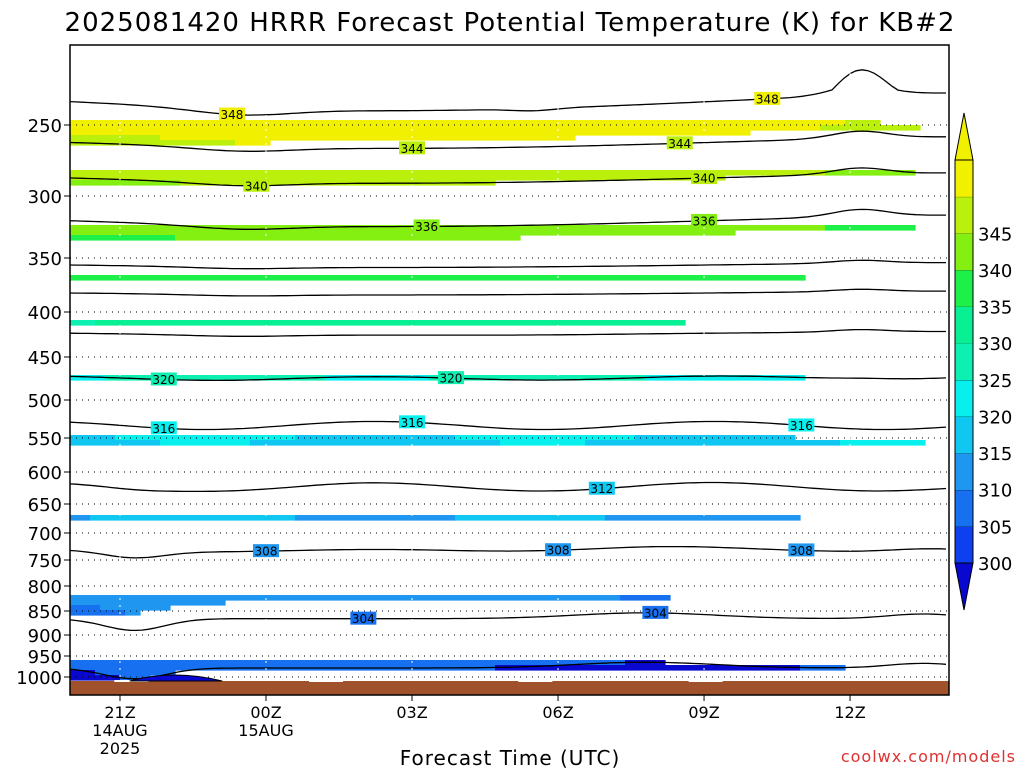 This screenshot has height=768, width=1024. Describe the element at coordinates (995, 381) in the screenshot. I see `colorbar-label: 325` at that location.